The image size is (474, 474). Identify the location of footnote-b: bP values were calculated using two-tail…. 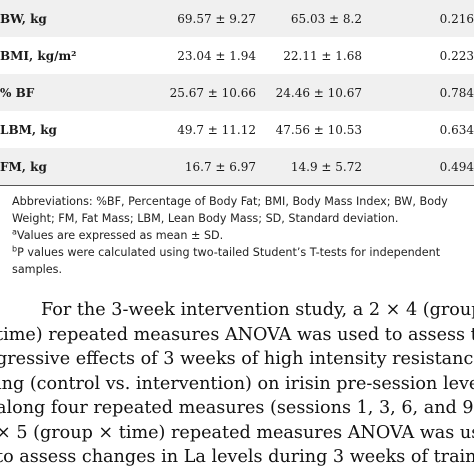
(238, 261).